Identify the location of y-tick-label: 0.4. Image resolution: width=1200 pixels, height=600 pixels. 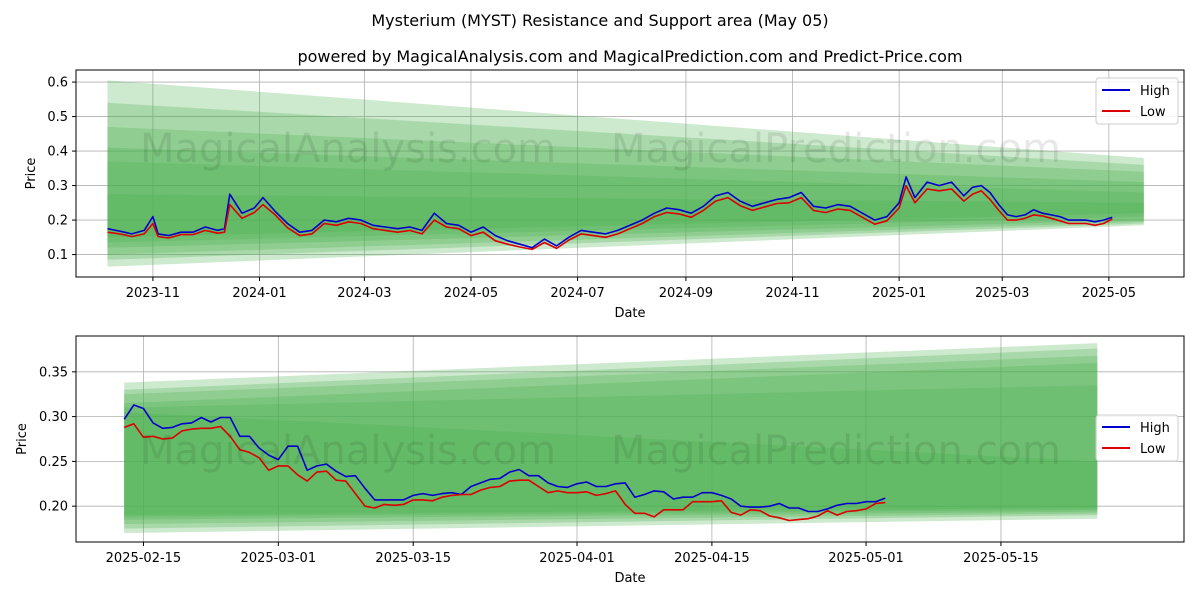
(57, 152).